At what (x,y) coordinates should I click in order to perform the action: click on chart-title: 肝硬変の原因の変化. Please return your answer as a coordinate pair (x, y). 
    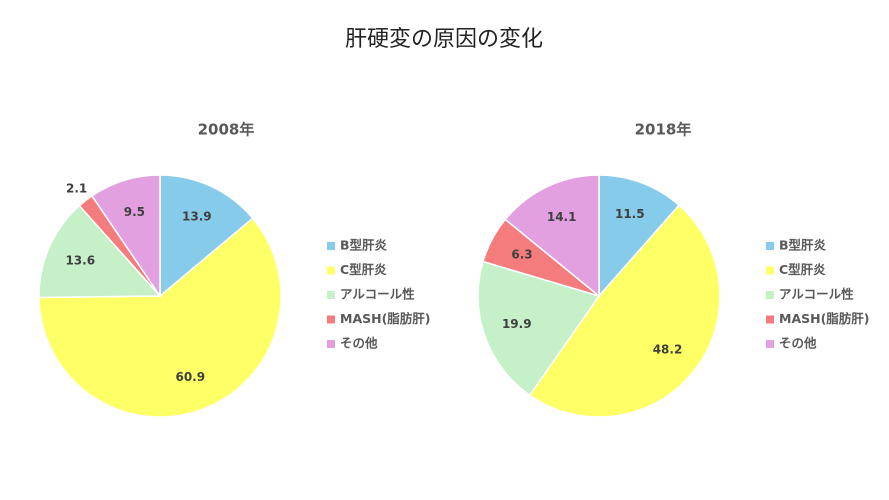
    Looking at the image, I should click on (444, 39).